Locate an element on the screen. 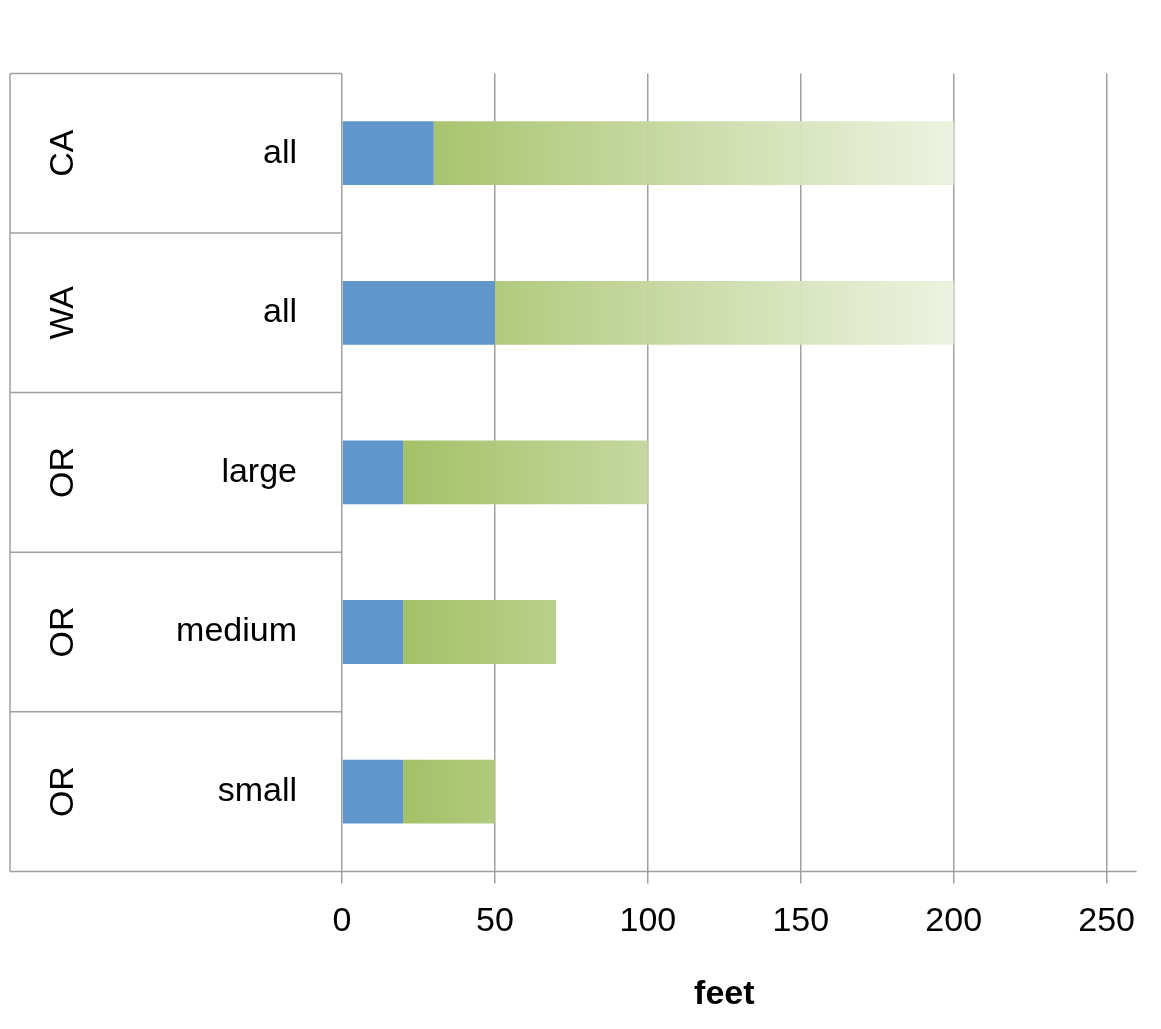 The height and width of the screenshot is (1029, 1161). x-tick-label: 100 is located at coordinates (648, 919).